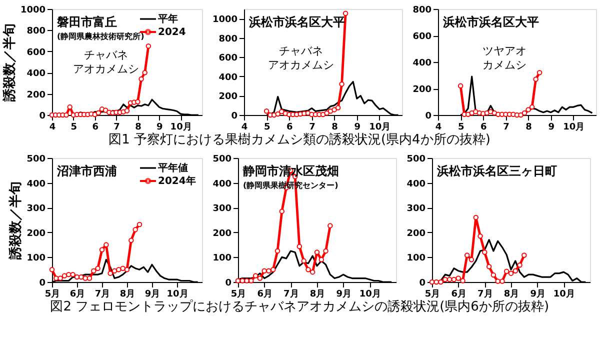 This screenshot has width=600, height=346. I want to click on legend-label: 2024, so click(172, 32).